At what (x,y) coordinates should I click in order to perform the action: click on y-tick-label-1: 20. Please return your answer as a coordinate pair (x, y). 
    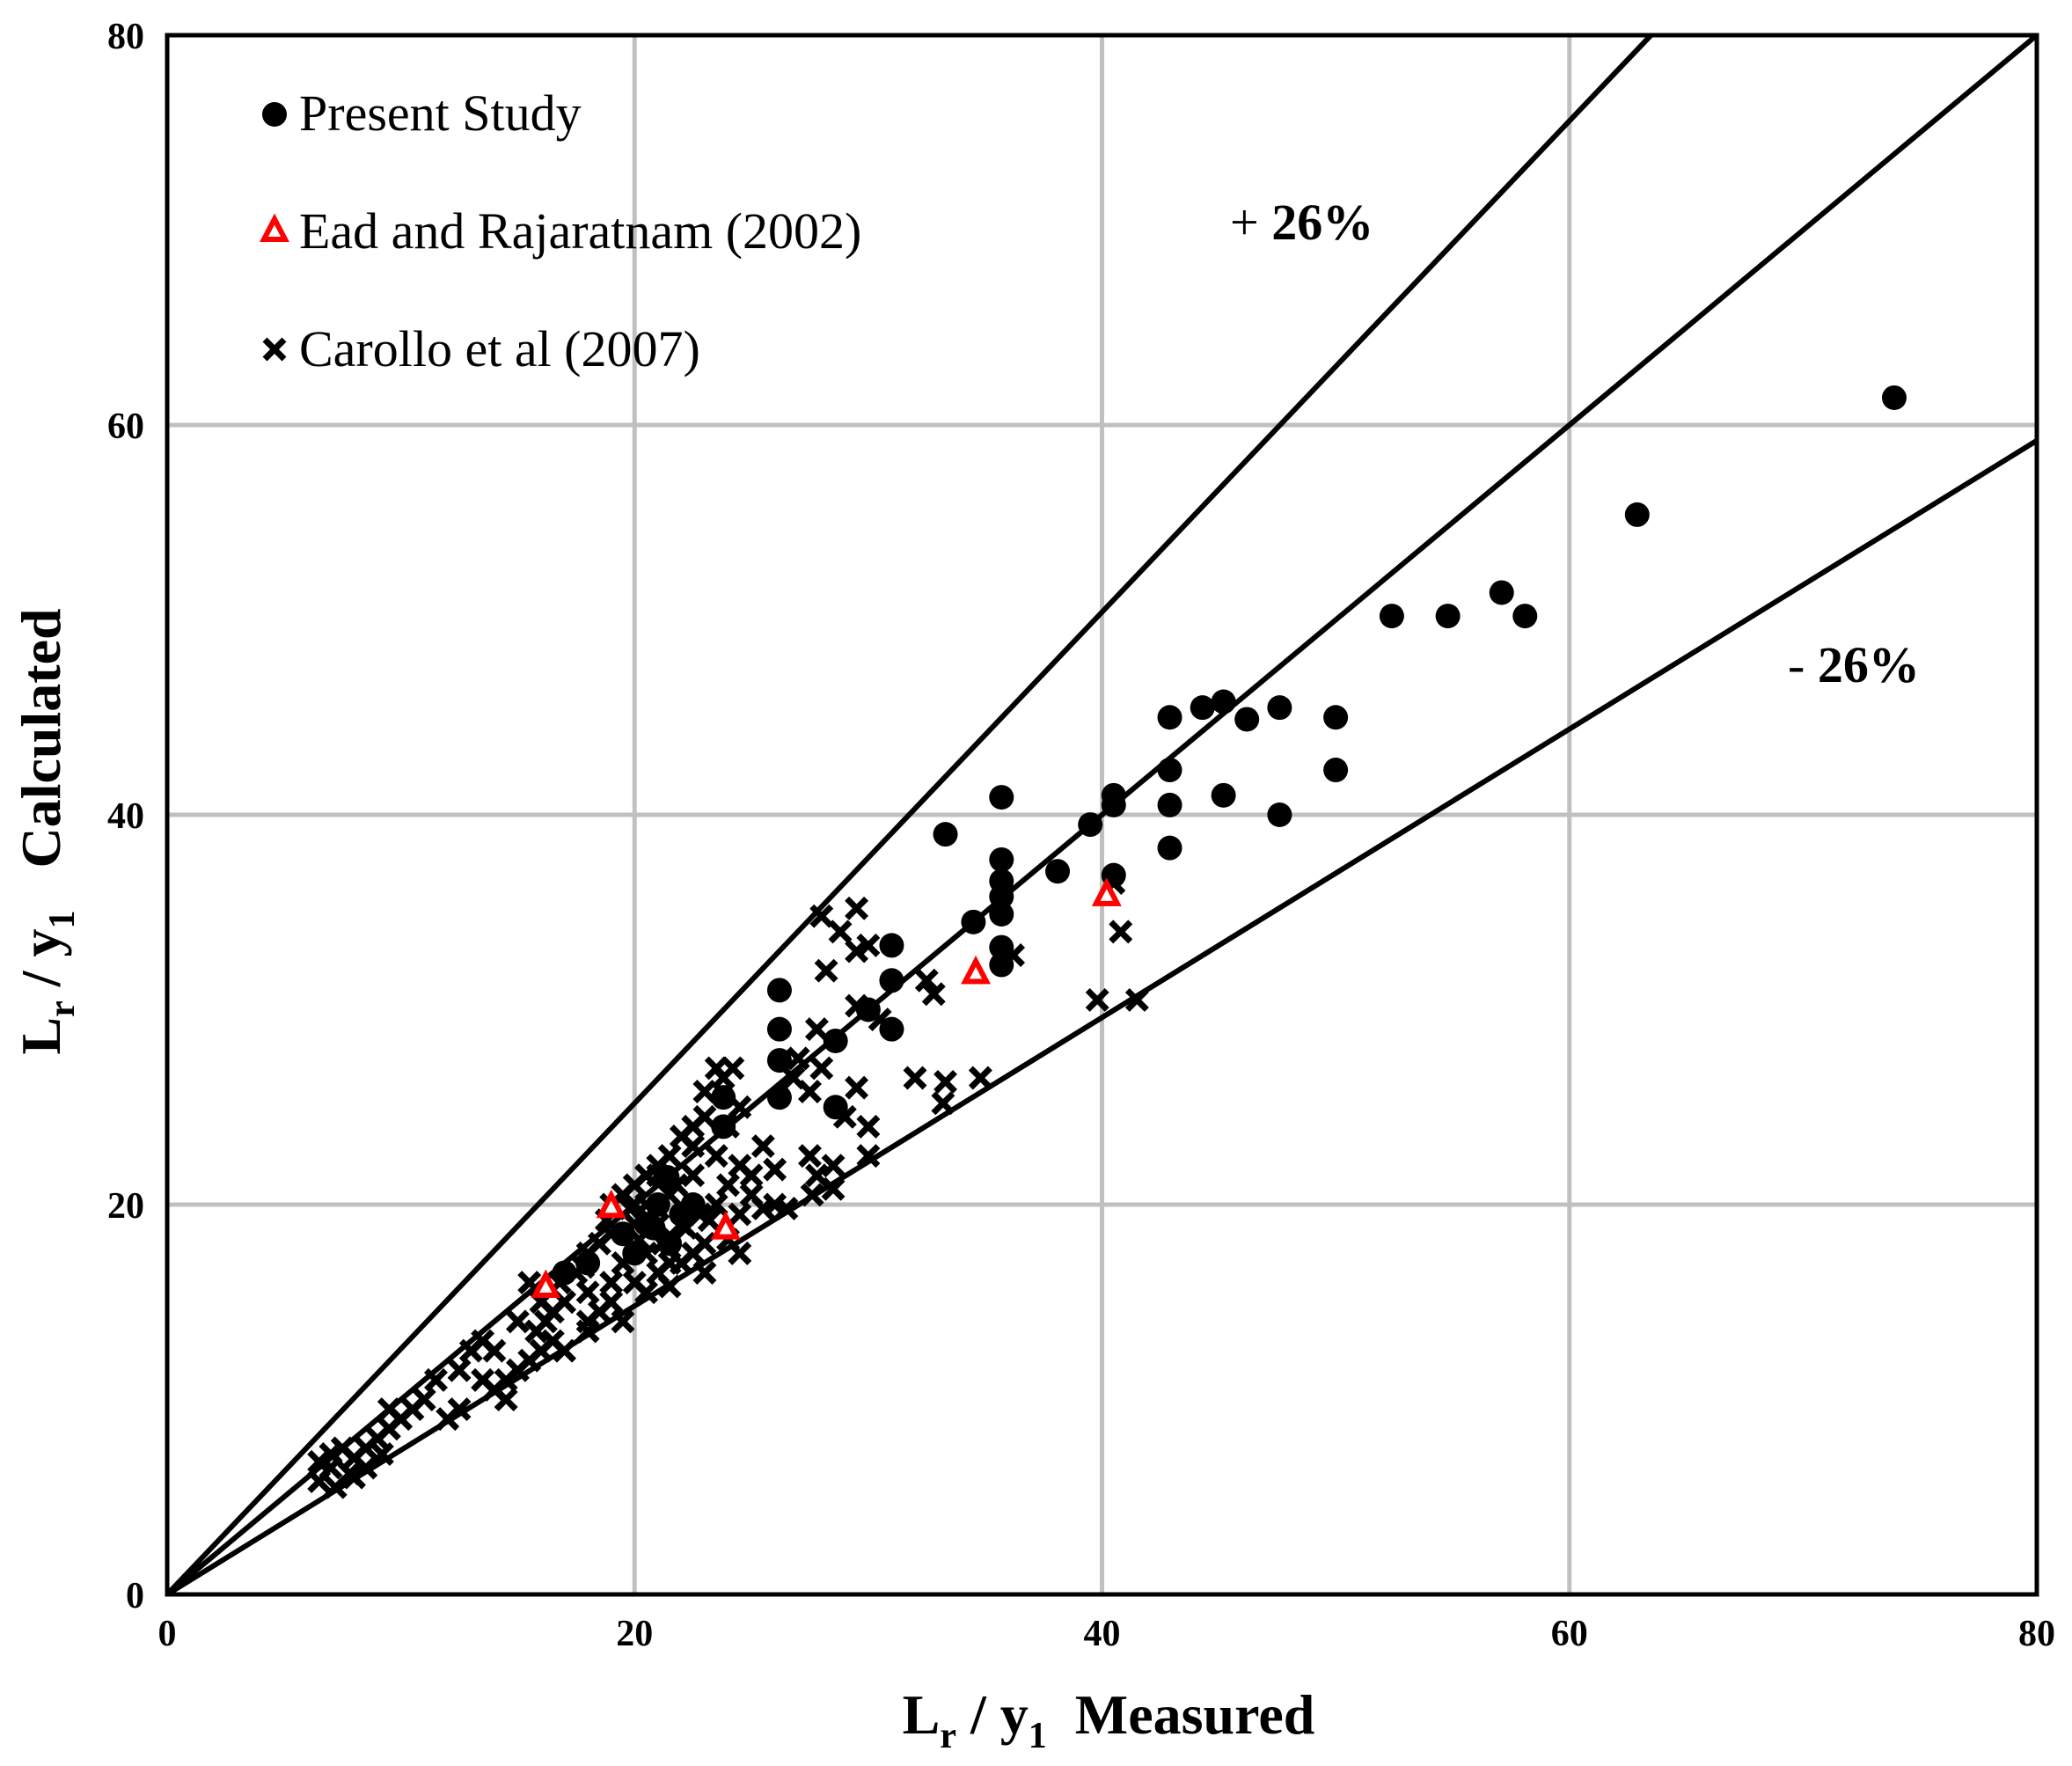
    Looking at the image, I should click on (125, 1206).